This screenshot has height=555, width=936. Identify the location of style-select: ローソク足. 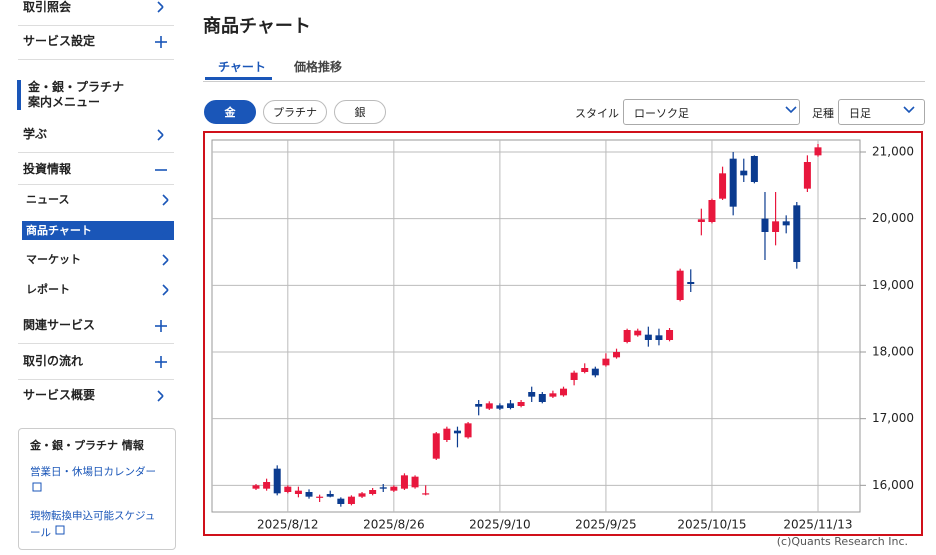
(711, 112).